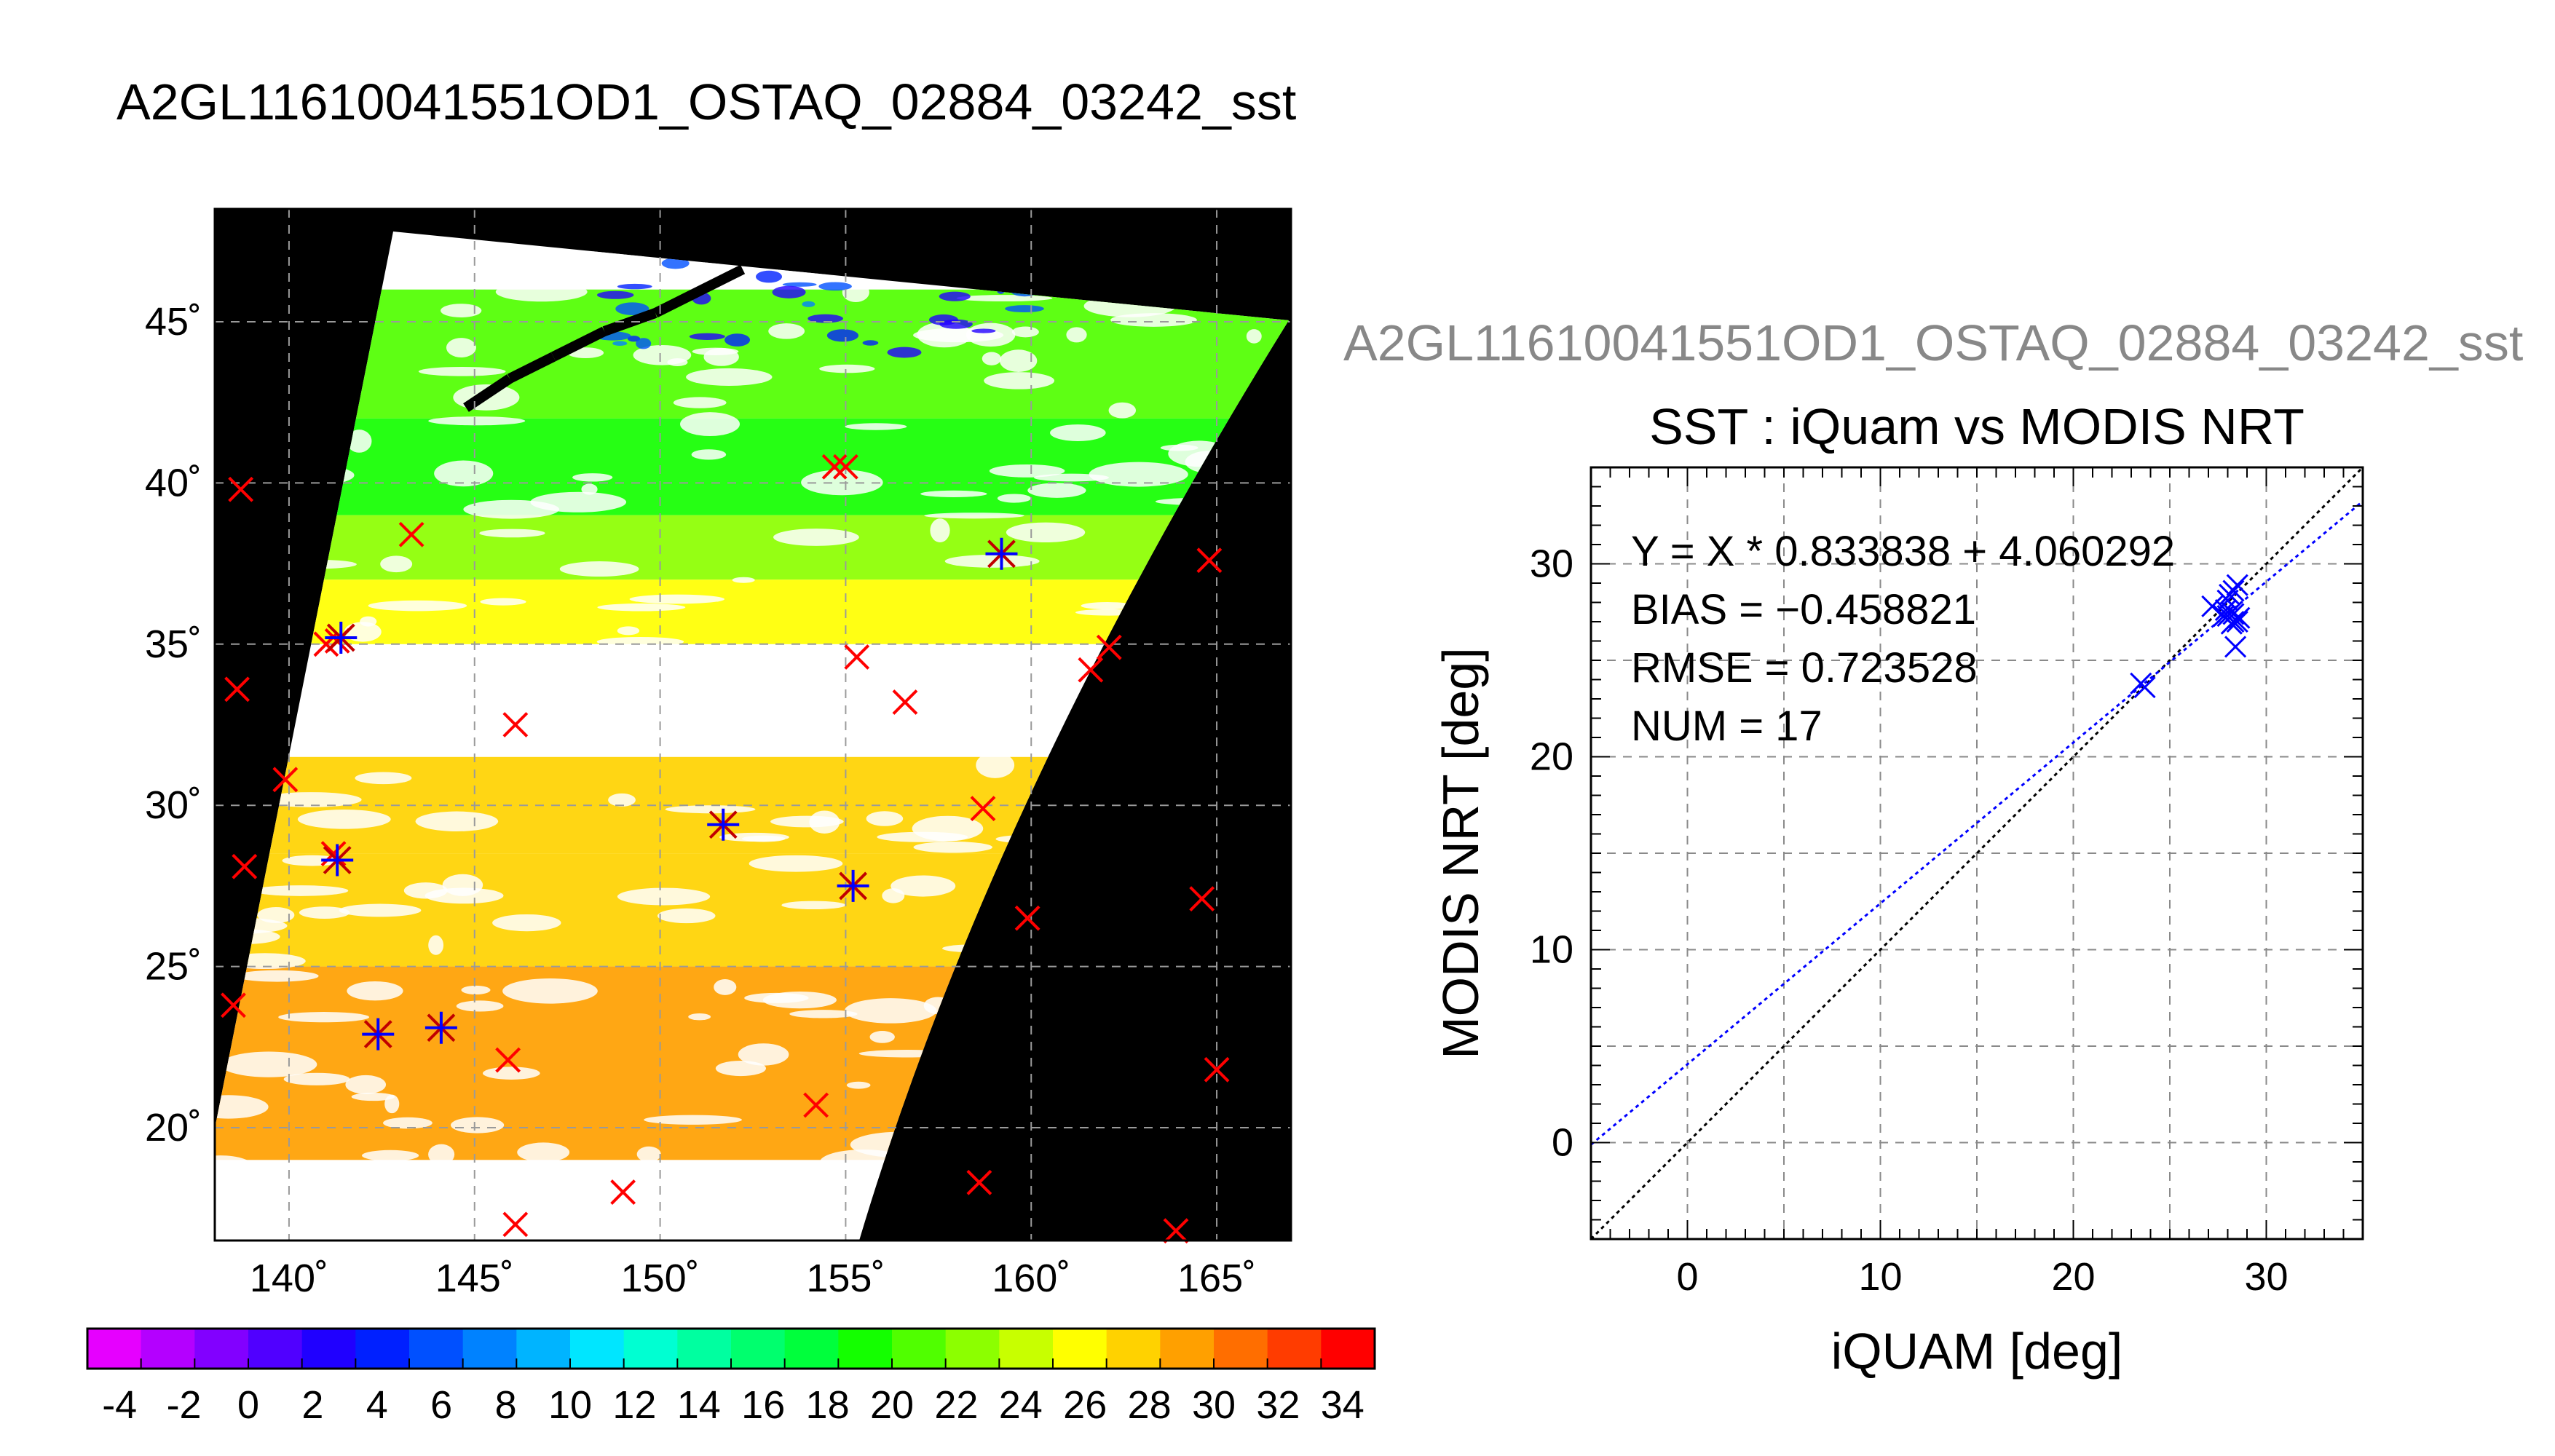  Describe the element at coordinates (441, 1405) in the screenshot. I see `colorbar-tick-label: 6` at that location.